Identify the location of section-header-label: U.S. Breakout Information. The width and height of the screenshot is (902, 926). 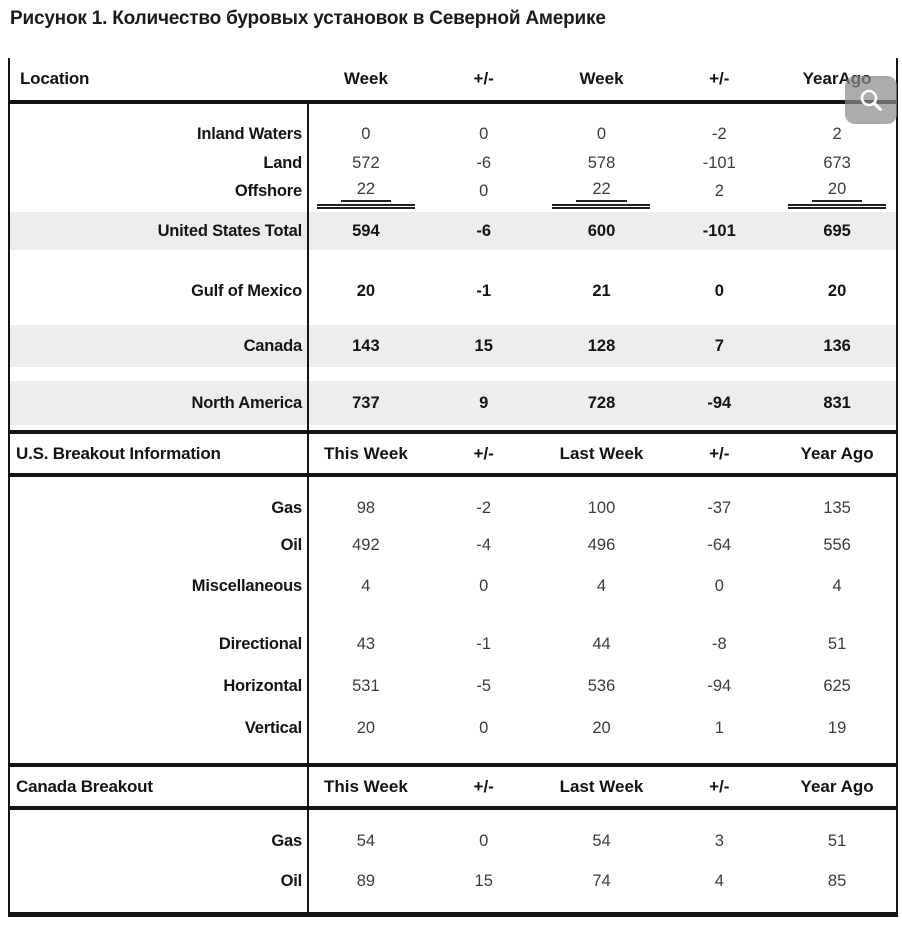
(118, 453).